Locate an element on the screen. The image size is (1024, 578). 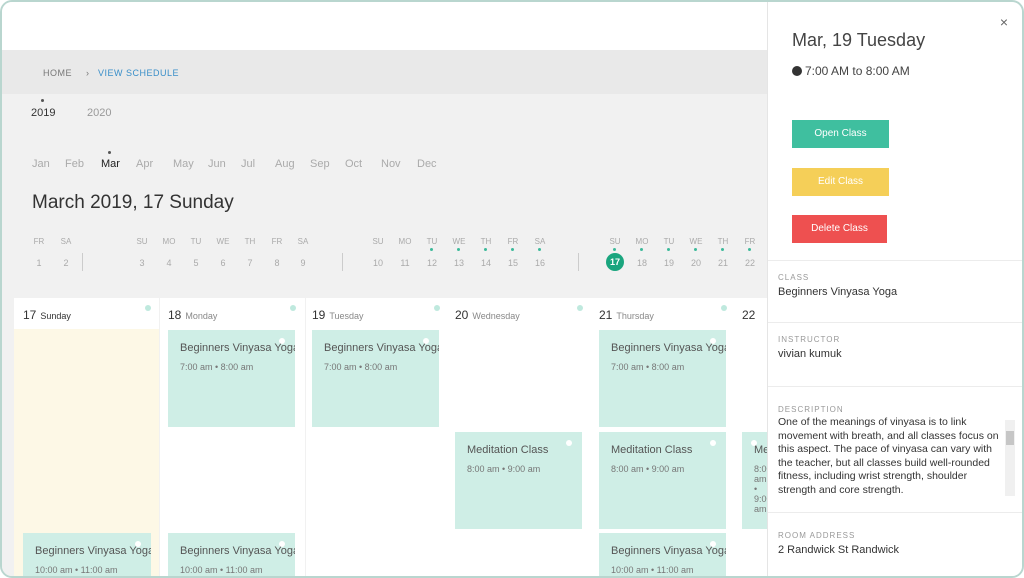
month-aug: Aug is located at coordinates (285, 164).